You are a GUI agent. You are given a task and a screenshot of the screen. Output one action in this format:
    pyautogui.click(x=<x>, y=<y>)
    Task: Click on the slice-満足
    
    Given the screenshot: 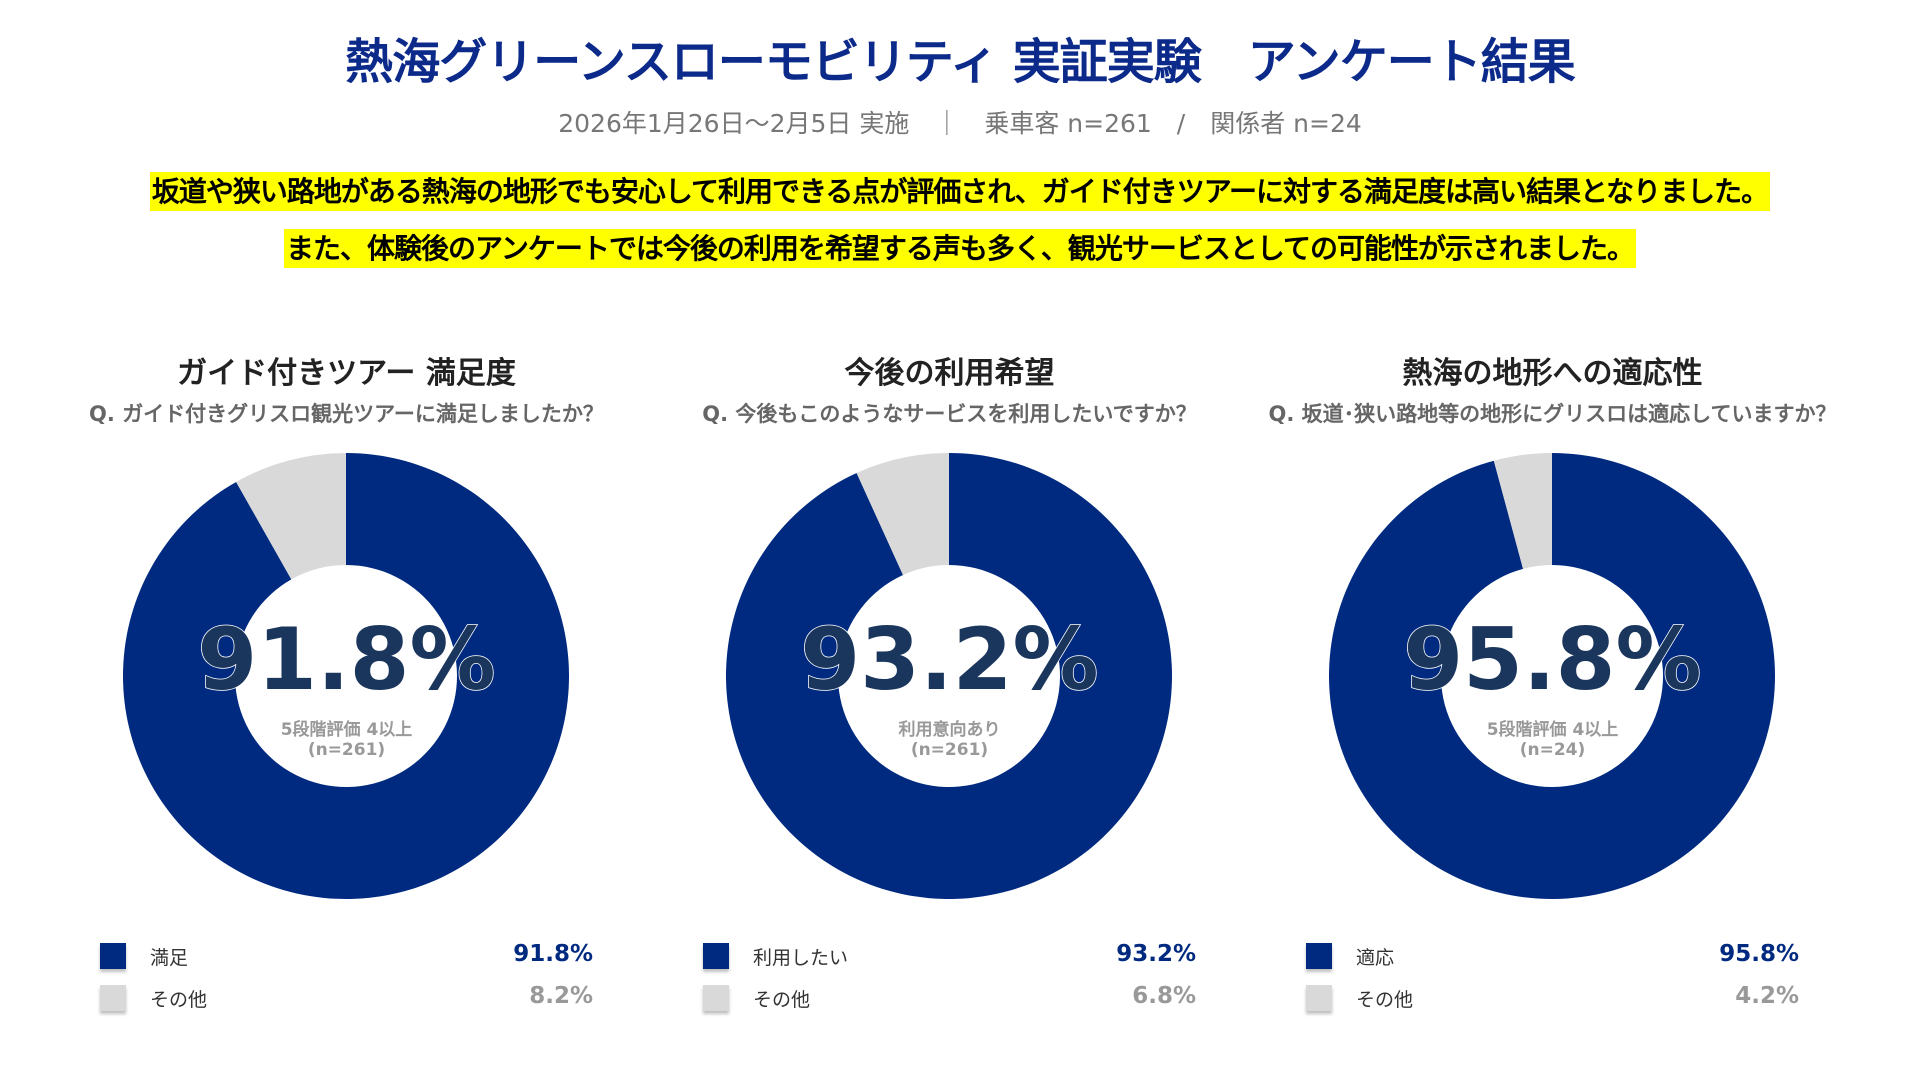 What is the action you would take?
    pyautogui.click(x=346, y=676)
    